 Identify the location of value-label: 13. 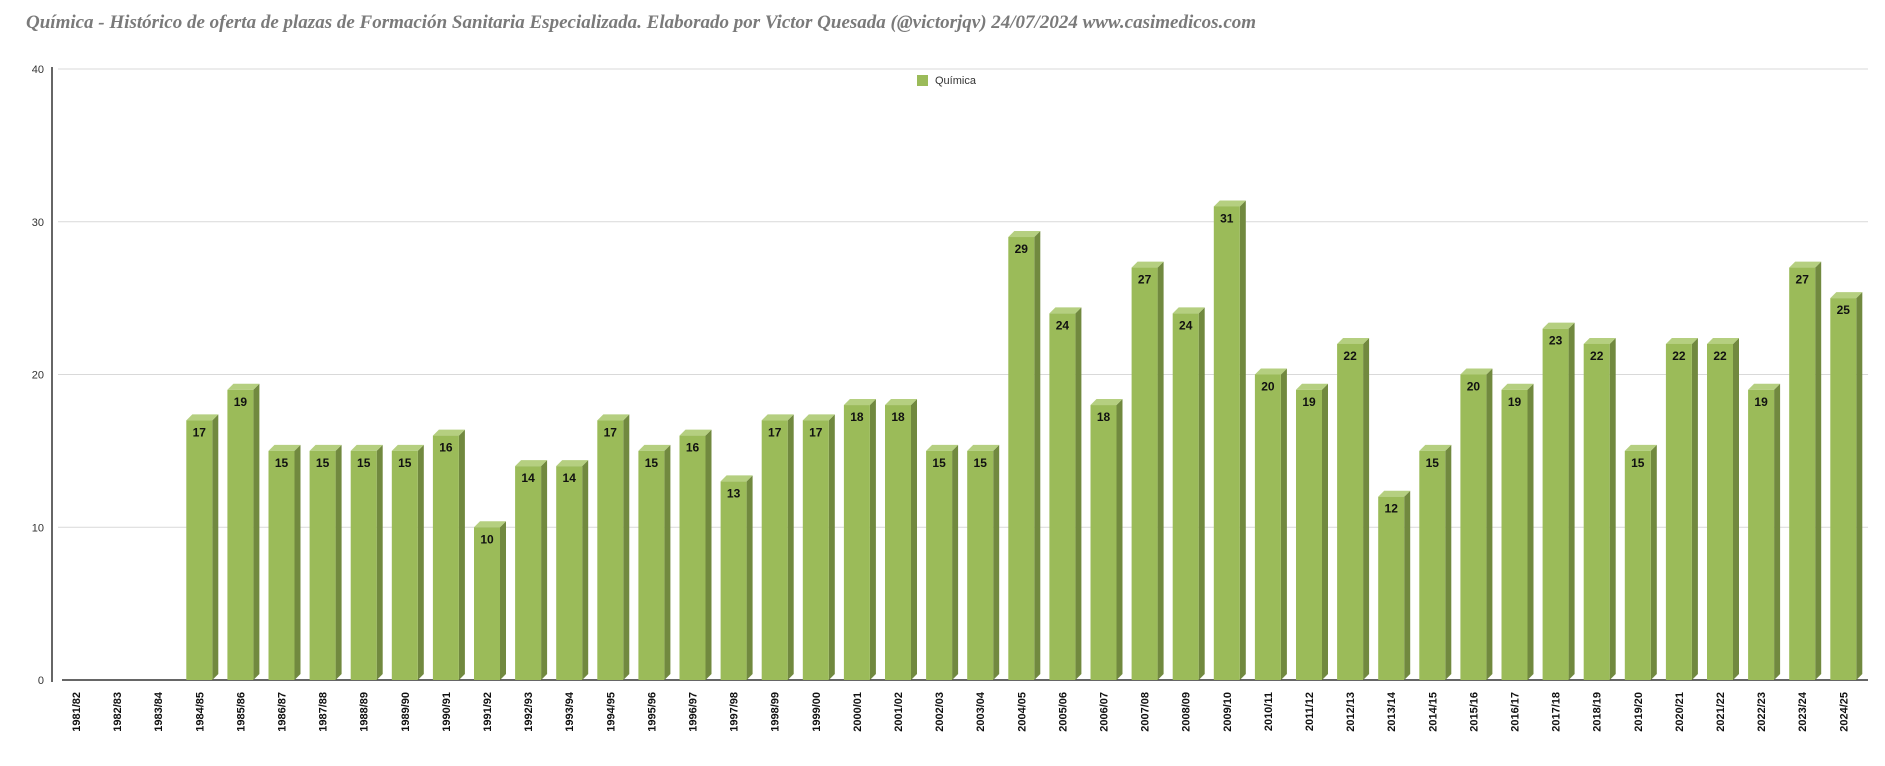
(734, 493).